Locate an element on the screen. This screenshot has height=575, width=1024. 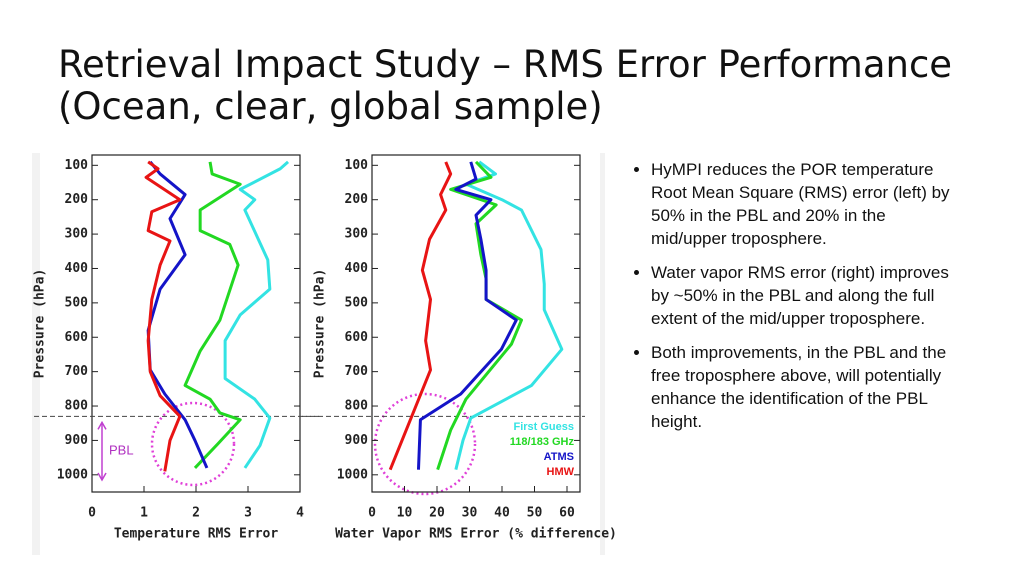
legend-entry: First Guess is located at coordinates (543, 427).